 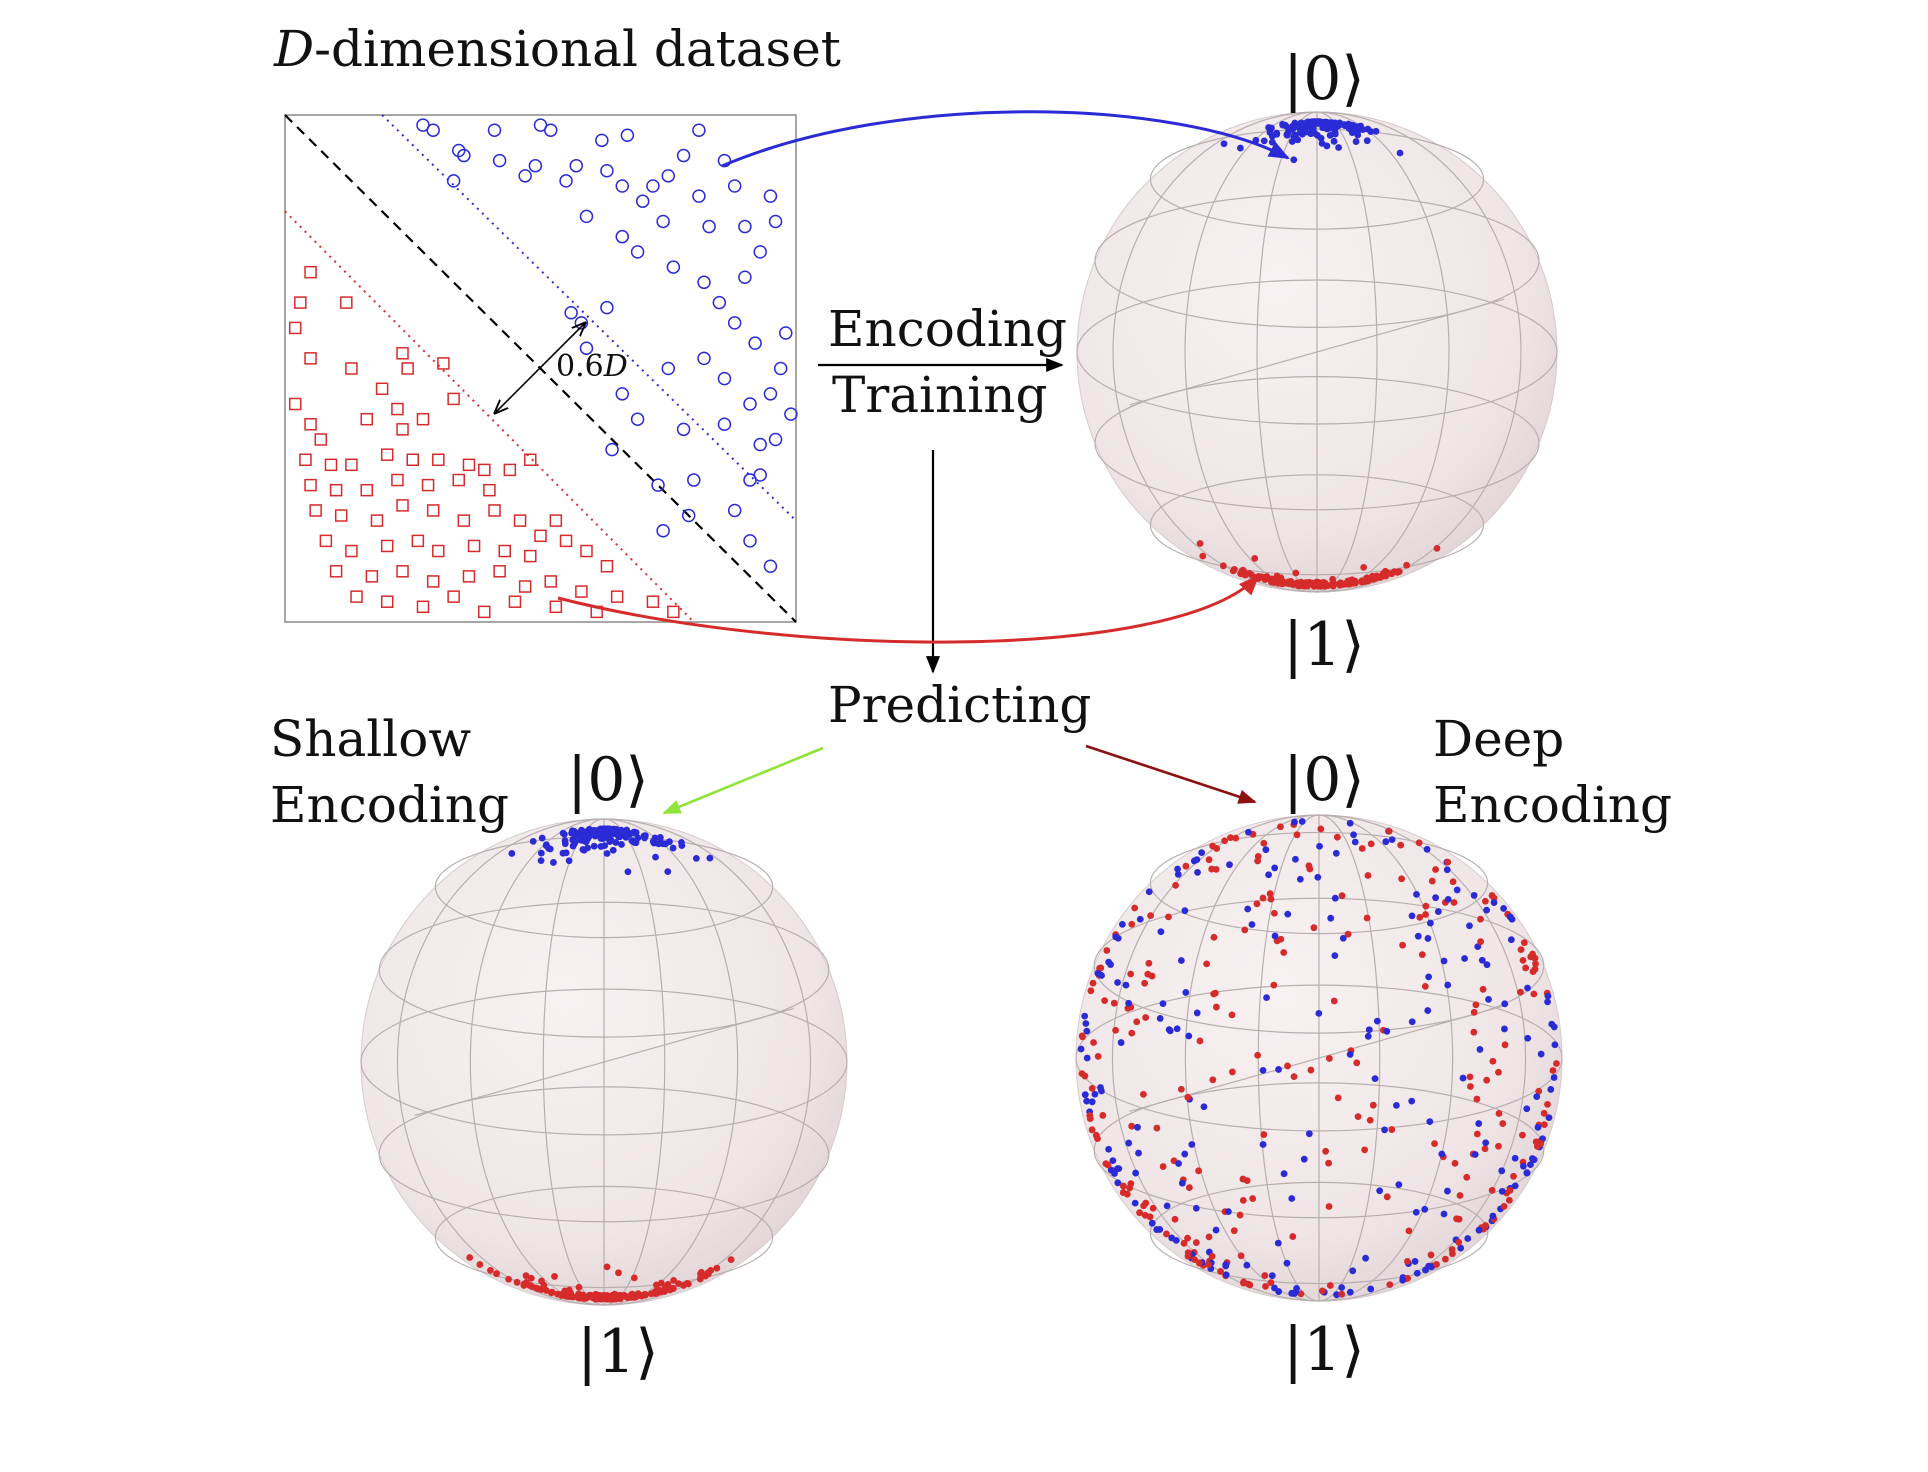 I want to click on deep-label-line1: Deep, so click(x=1498, y=739).